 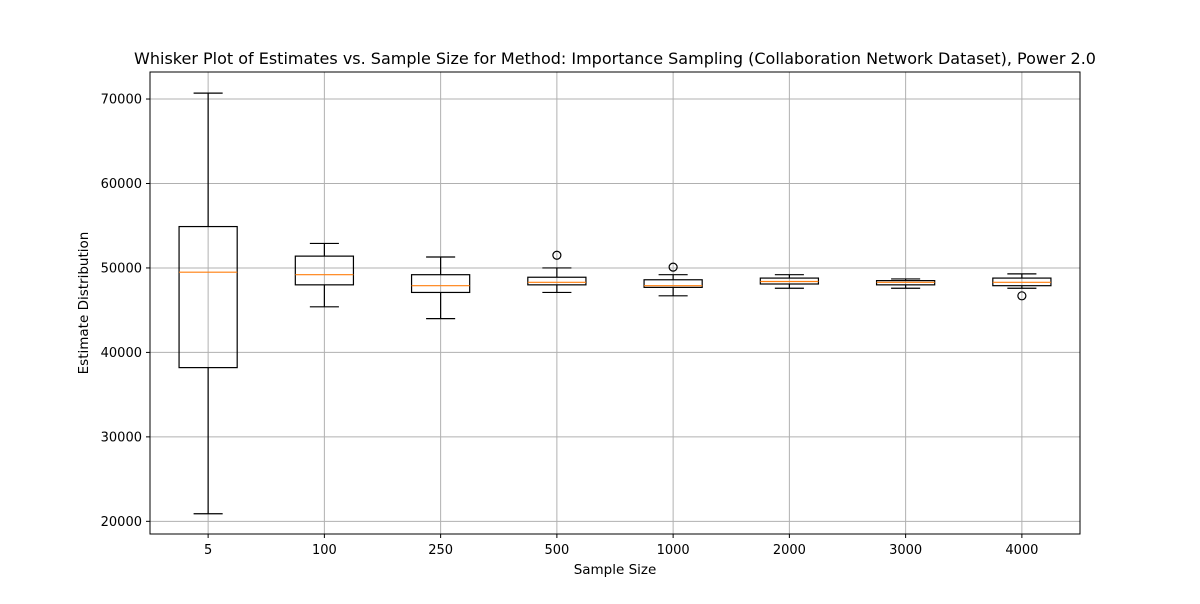 What do you see at coordinates (789, 550) in the screenshot?
I see `x-tick-label: 2000` at bounding box center [789, 550].